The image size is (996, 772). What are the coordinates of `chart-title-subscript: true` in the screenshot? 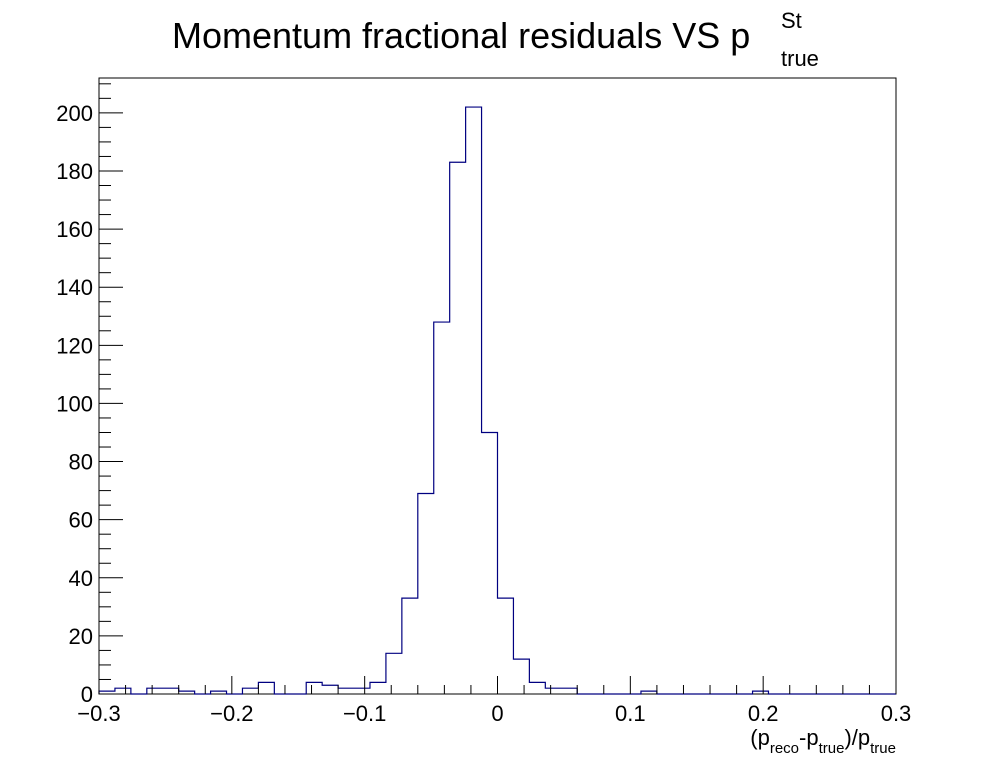 It's located at (800, 58).